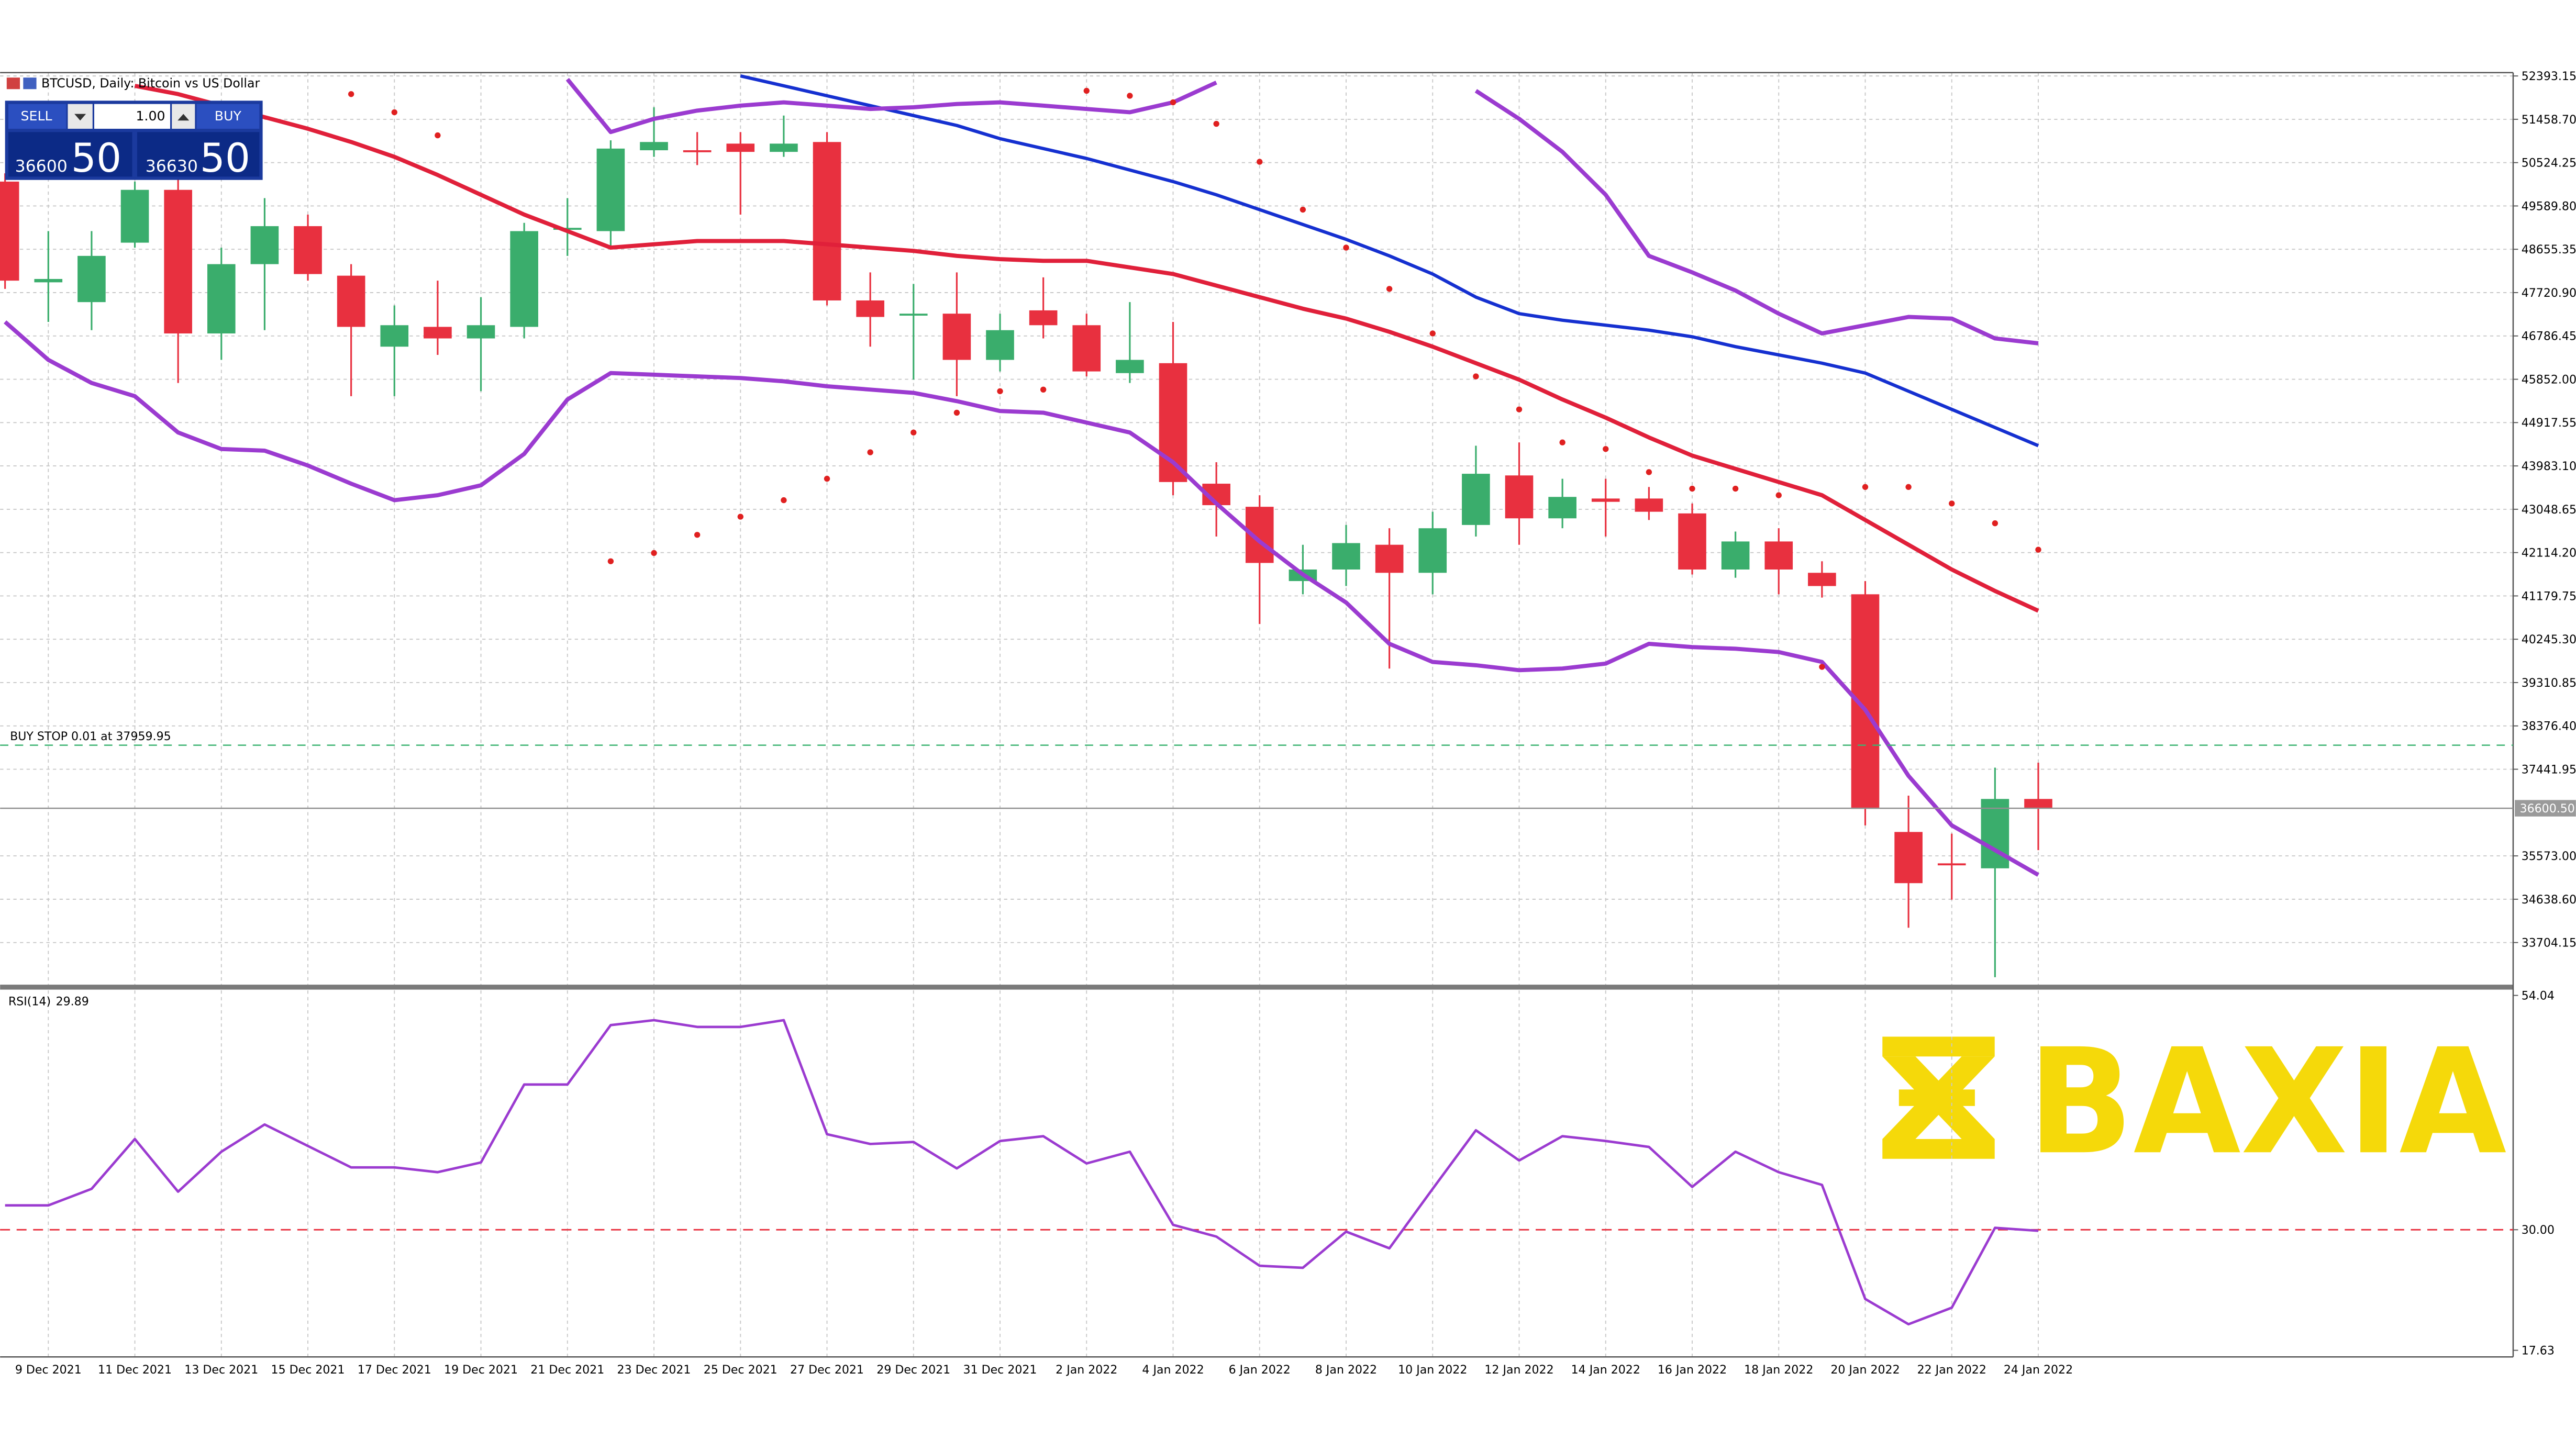  Describe the element at coordinates (2549, 336) in the screenshot. I see `y-tick-label: 46786.45` at that location.